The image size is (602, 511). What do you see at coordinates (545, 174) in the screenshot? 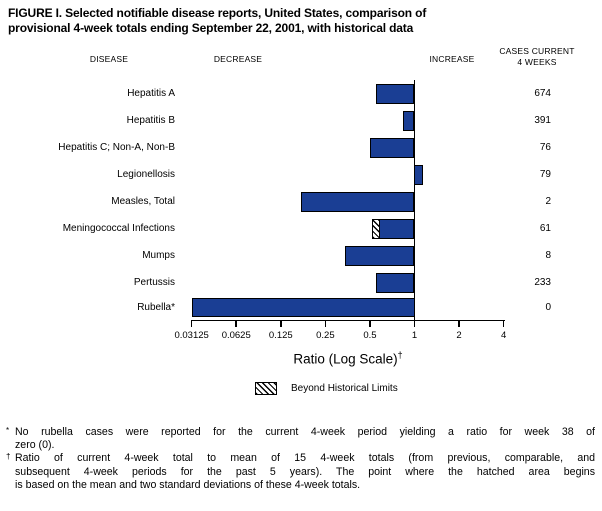
I see `cases-value: 79` at bounding box center [545, 174].